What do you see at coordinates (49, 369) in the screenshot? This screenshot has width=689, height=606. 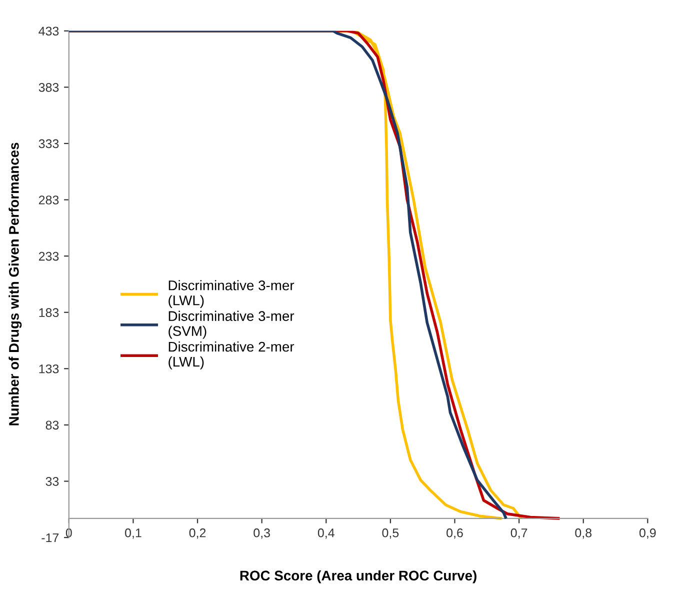 I see `y-tick-label: 133` at bounding box center [49, 369].